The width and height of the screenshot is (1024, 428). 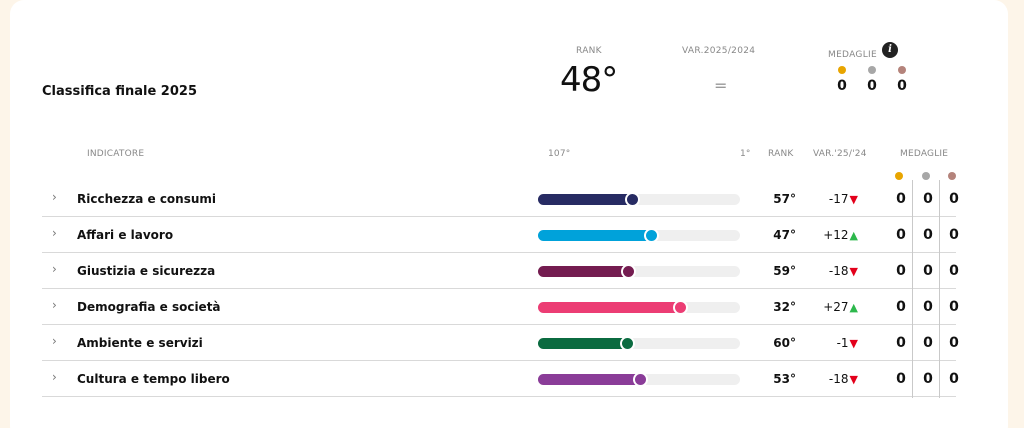 I want to click on table-row: › Giustizia e sicurezza 59° -18▼ 0 0 0, so click(x=500, y=271).